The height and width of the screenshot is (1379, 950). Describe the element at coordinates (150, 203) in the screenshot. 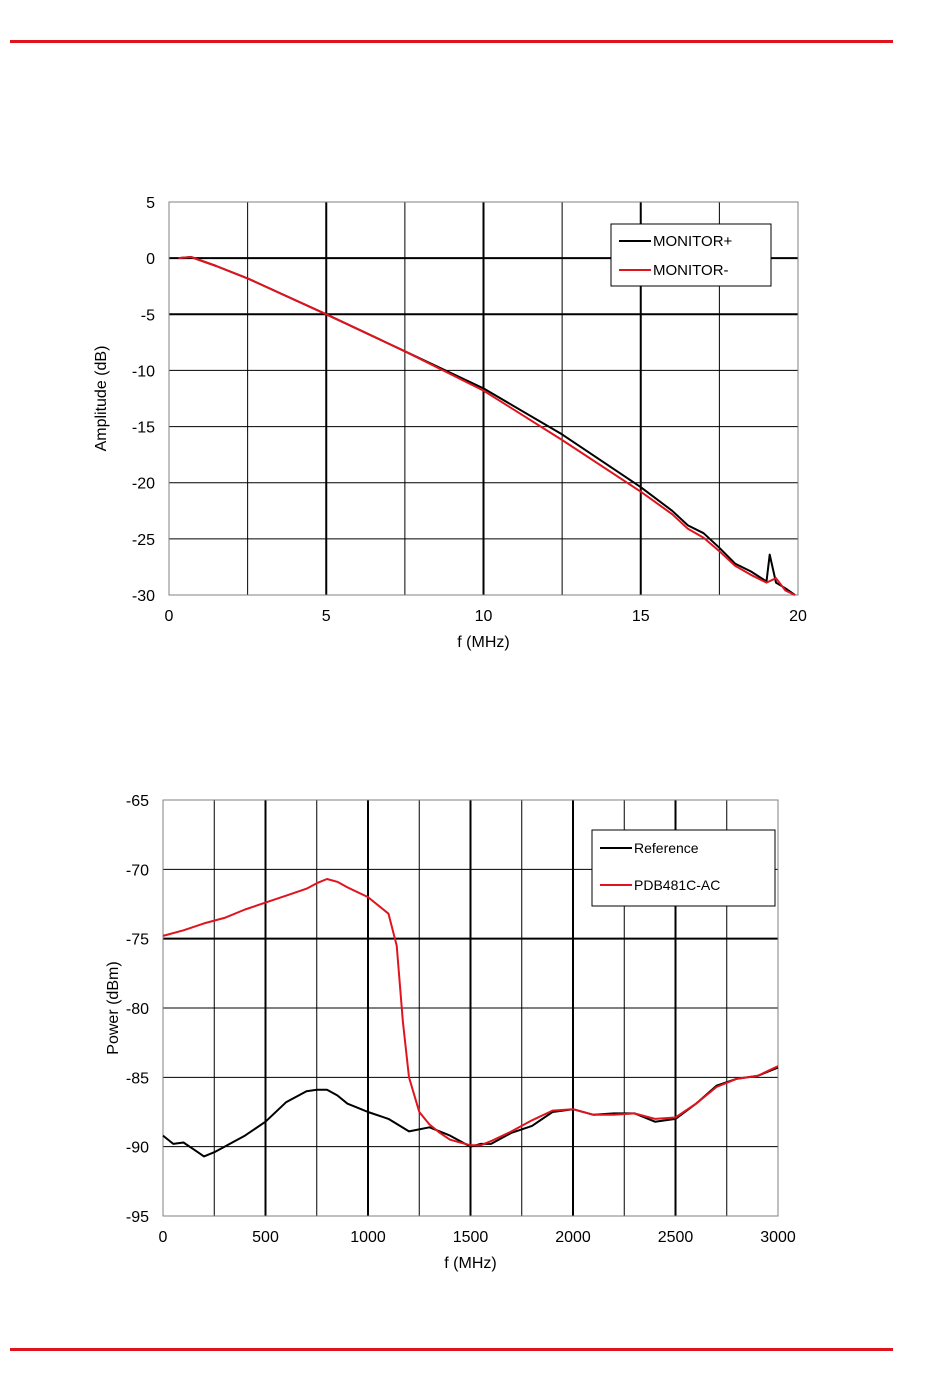

I see `y-tick-label: 5` at that location.